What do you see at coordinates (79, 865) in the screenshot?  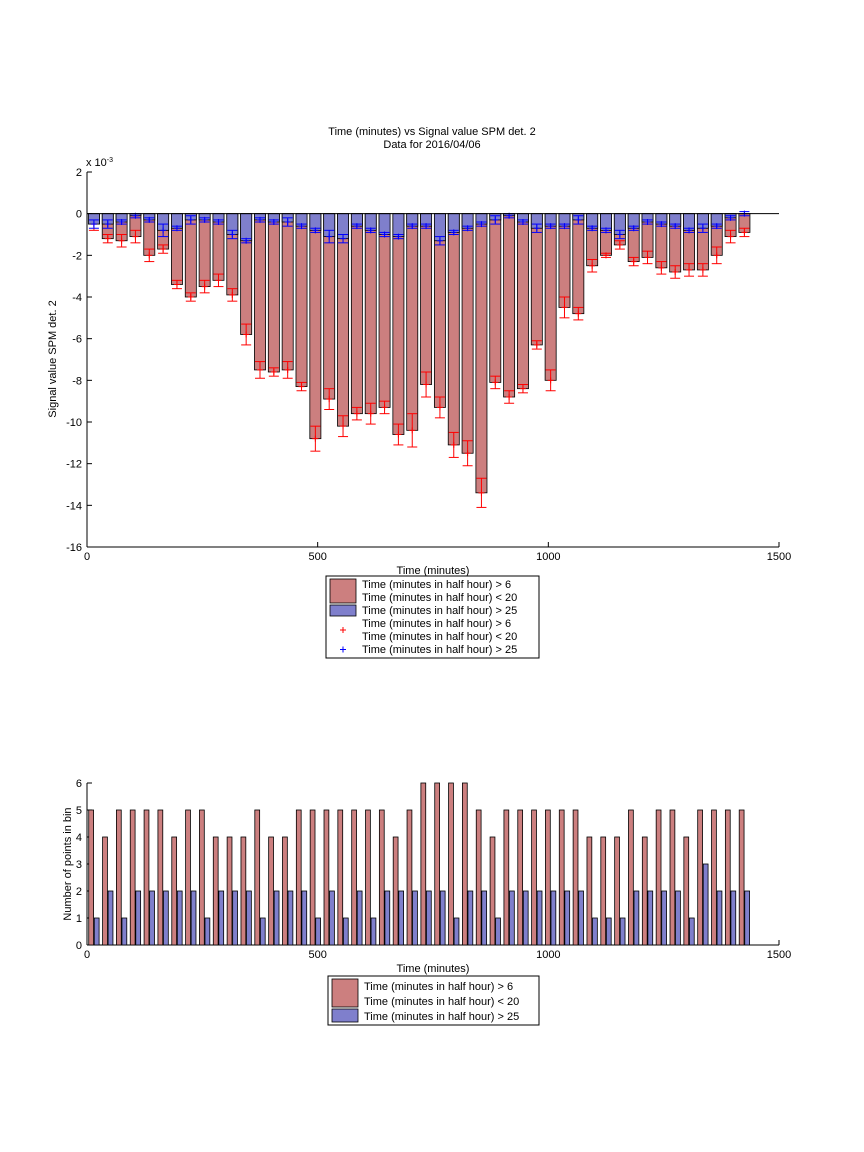 I see `chart-2-y-tick-label: 3` at bounding box center [79, 865].